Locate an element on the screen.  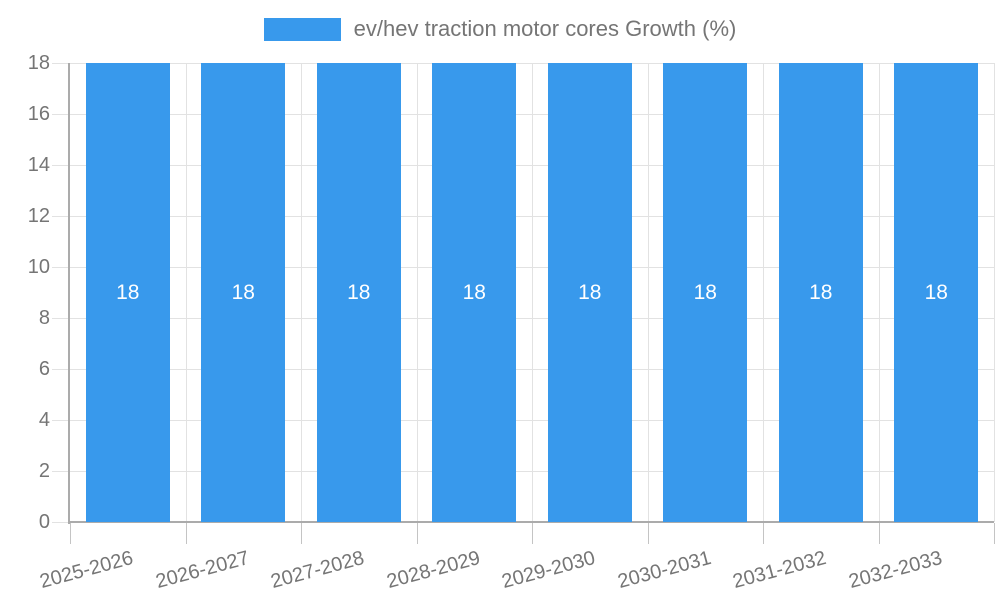
y-axis-tick-label: 10 is located at coordinates (38, 267).